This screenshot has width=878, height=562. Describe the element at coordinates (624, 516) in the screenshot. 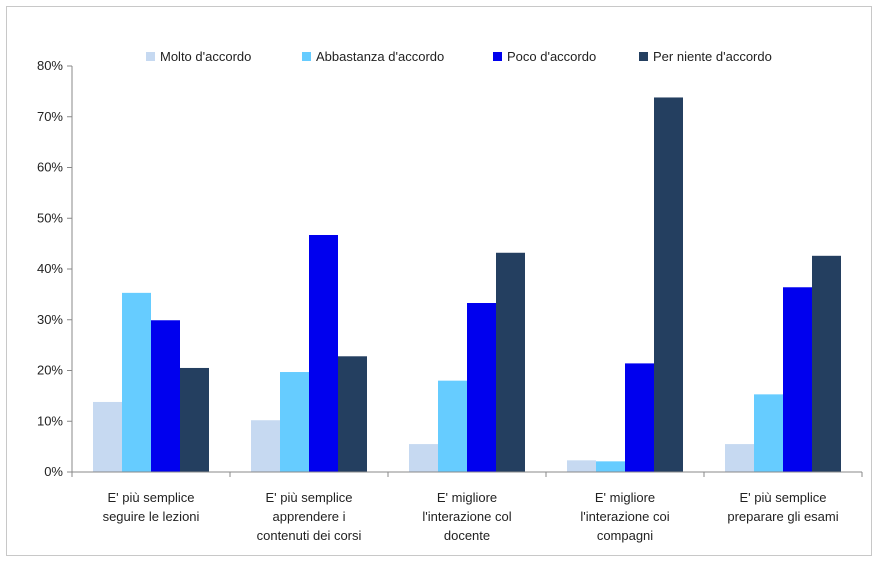

I see `x-category-label: E' migliore l'interazione coi compagni` at that location.